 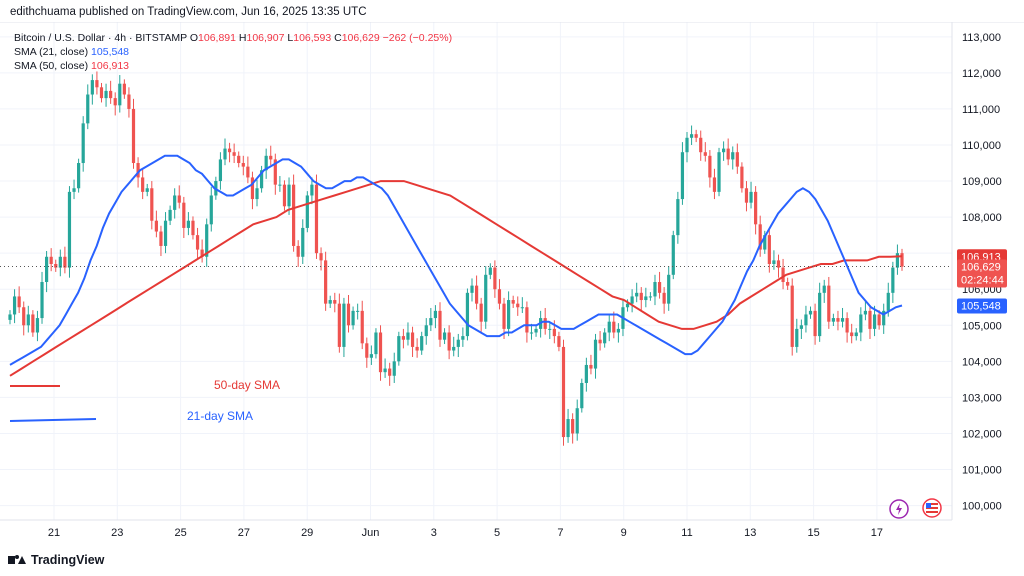 What do you see at coordinates (110, 66) in the screenshot?
I see `sma50-value: 106,913` at bounding box center [110, 66].